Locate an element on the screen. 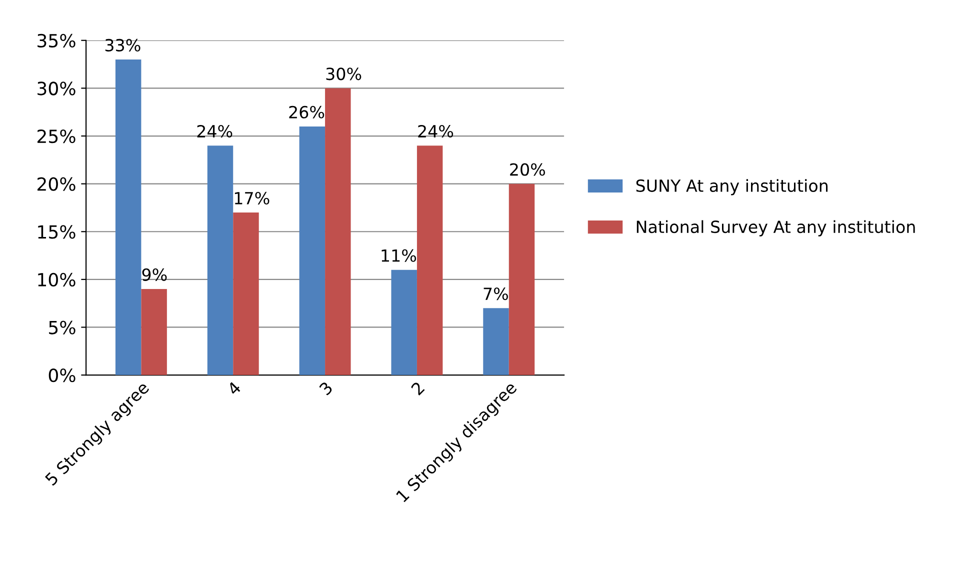 The width and height of the screenshot is (956, 577). x-tick-label: 2 is located at coordinates (417, 388).